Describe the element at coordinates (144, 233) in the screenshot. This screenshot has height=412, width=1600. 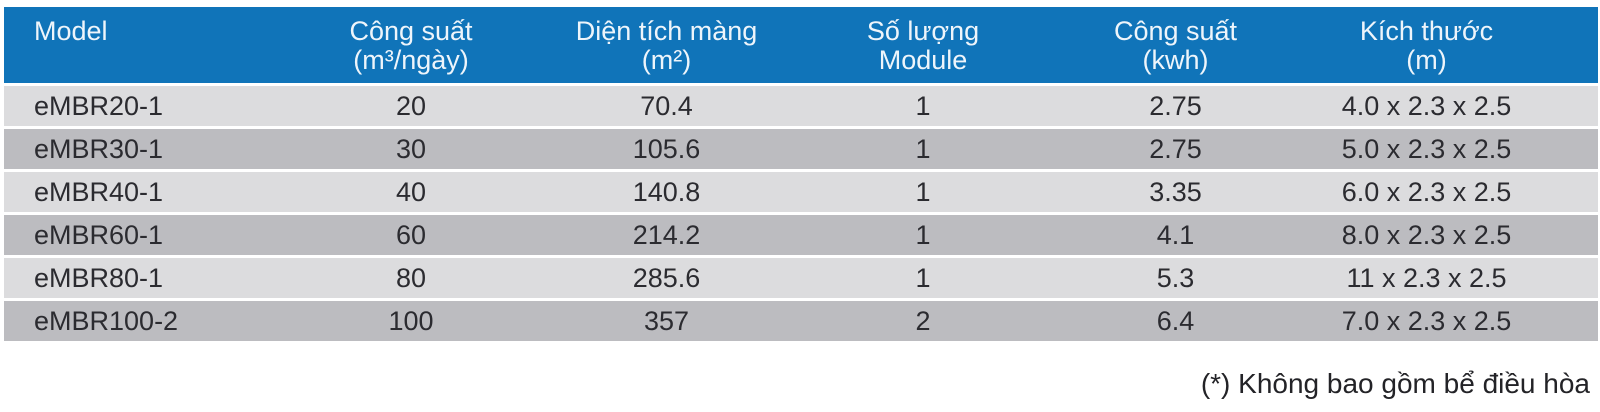
I see `cell-model: eMBR60-1` at that location.